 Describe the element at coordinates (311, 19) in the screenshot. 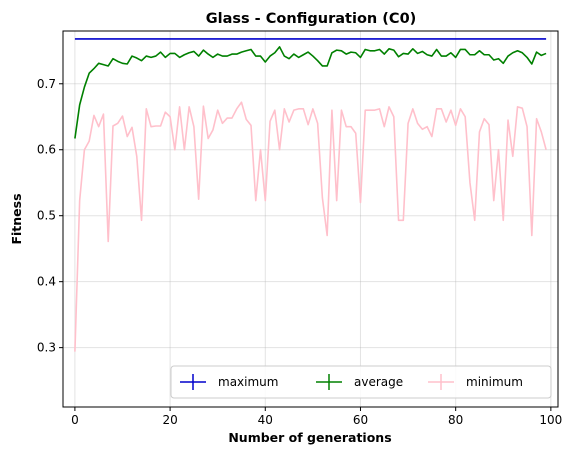

I see `chart-title: Glass - Configuration (C0)` at that location.